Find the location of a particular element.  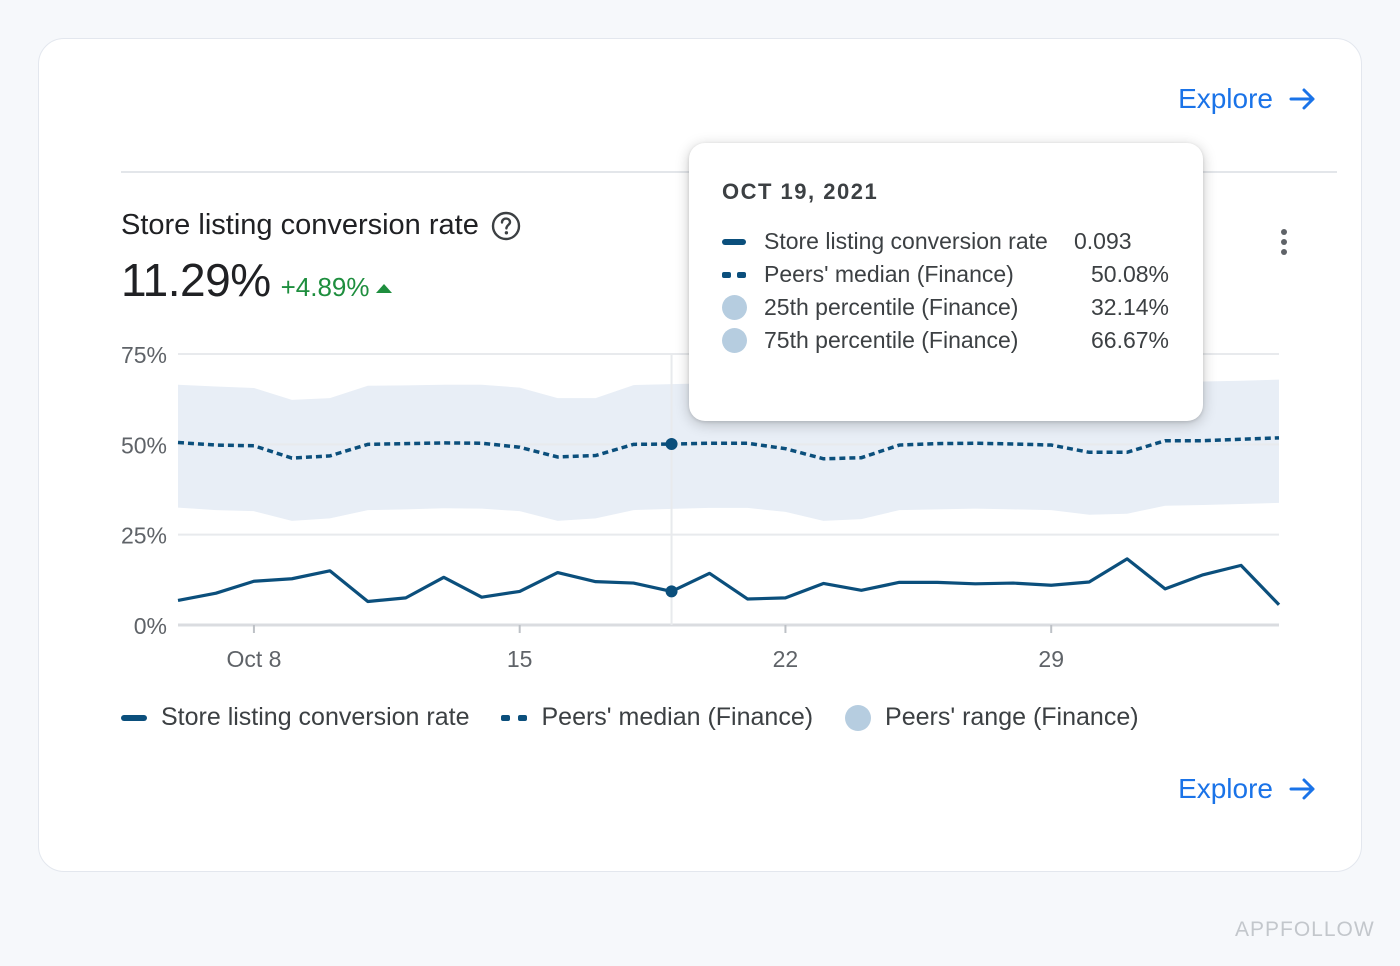

conversion-rate-point is located at coordinates (671, 591).